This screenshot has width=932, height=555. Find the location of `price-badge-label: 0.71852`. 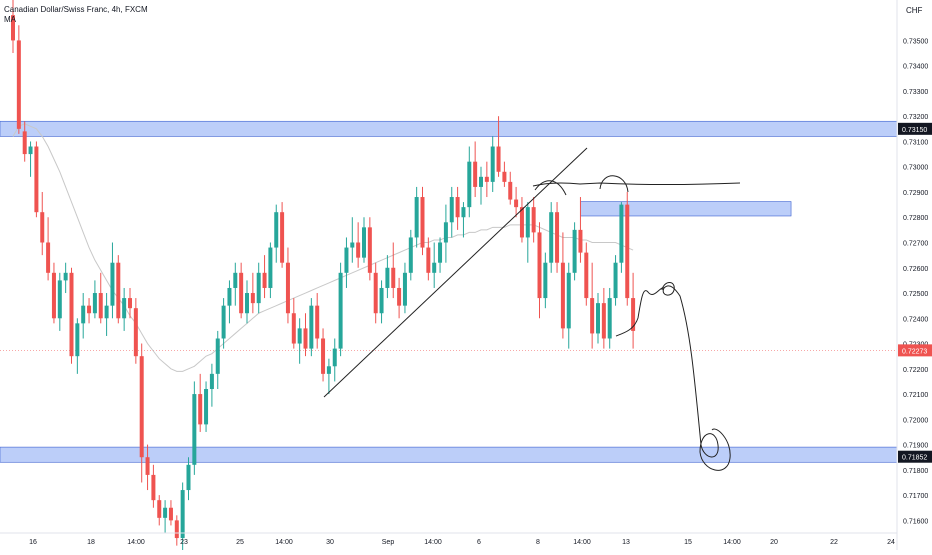

price-badge-label: 0.71852 is located at coordinates (914, 458).